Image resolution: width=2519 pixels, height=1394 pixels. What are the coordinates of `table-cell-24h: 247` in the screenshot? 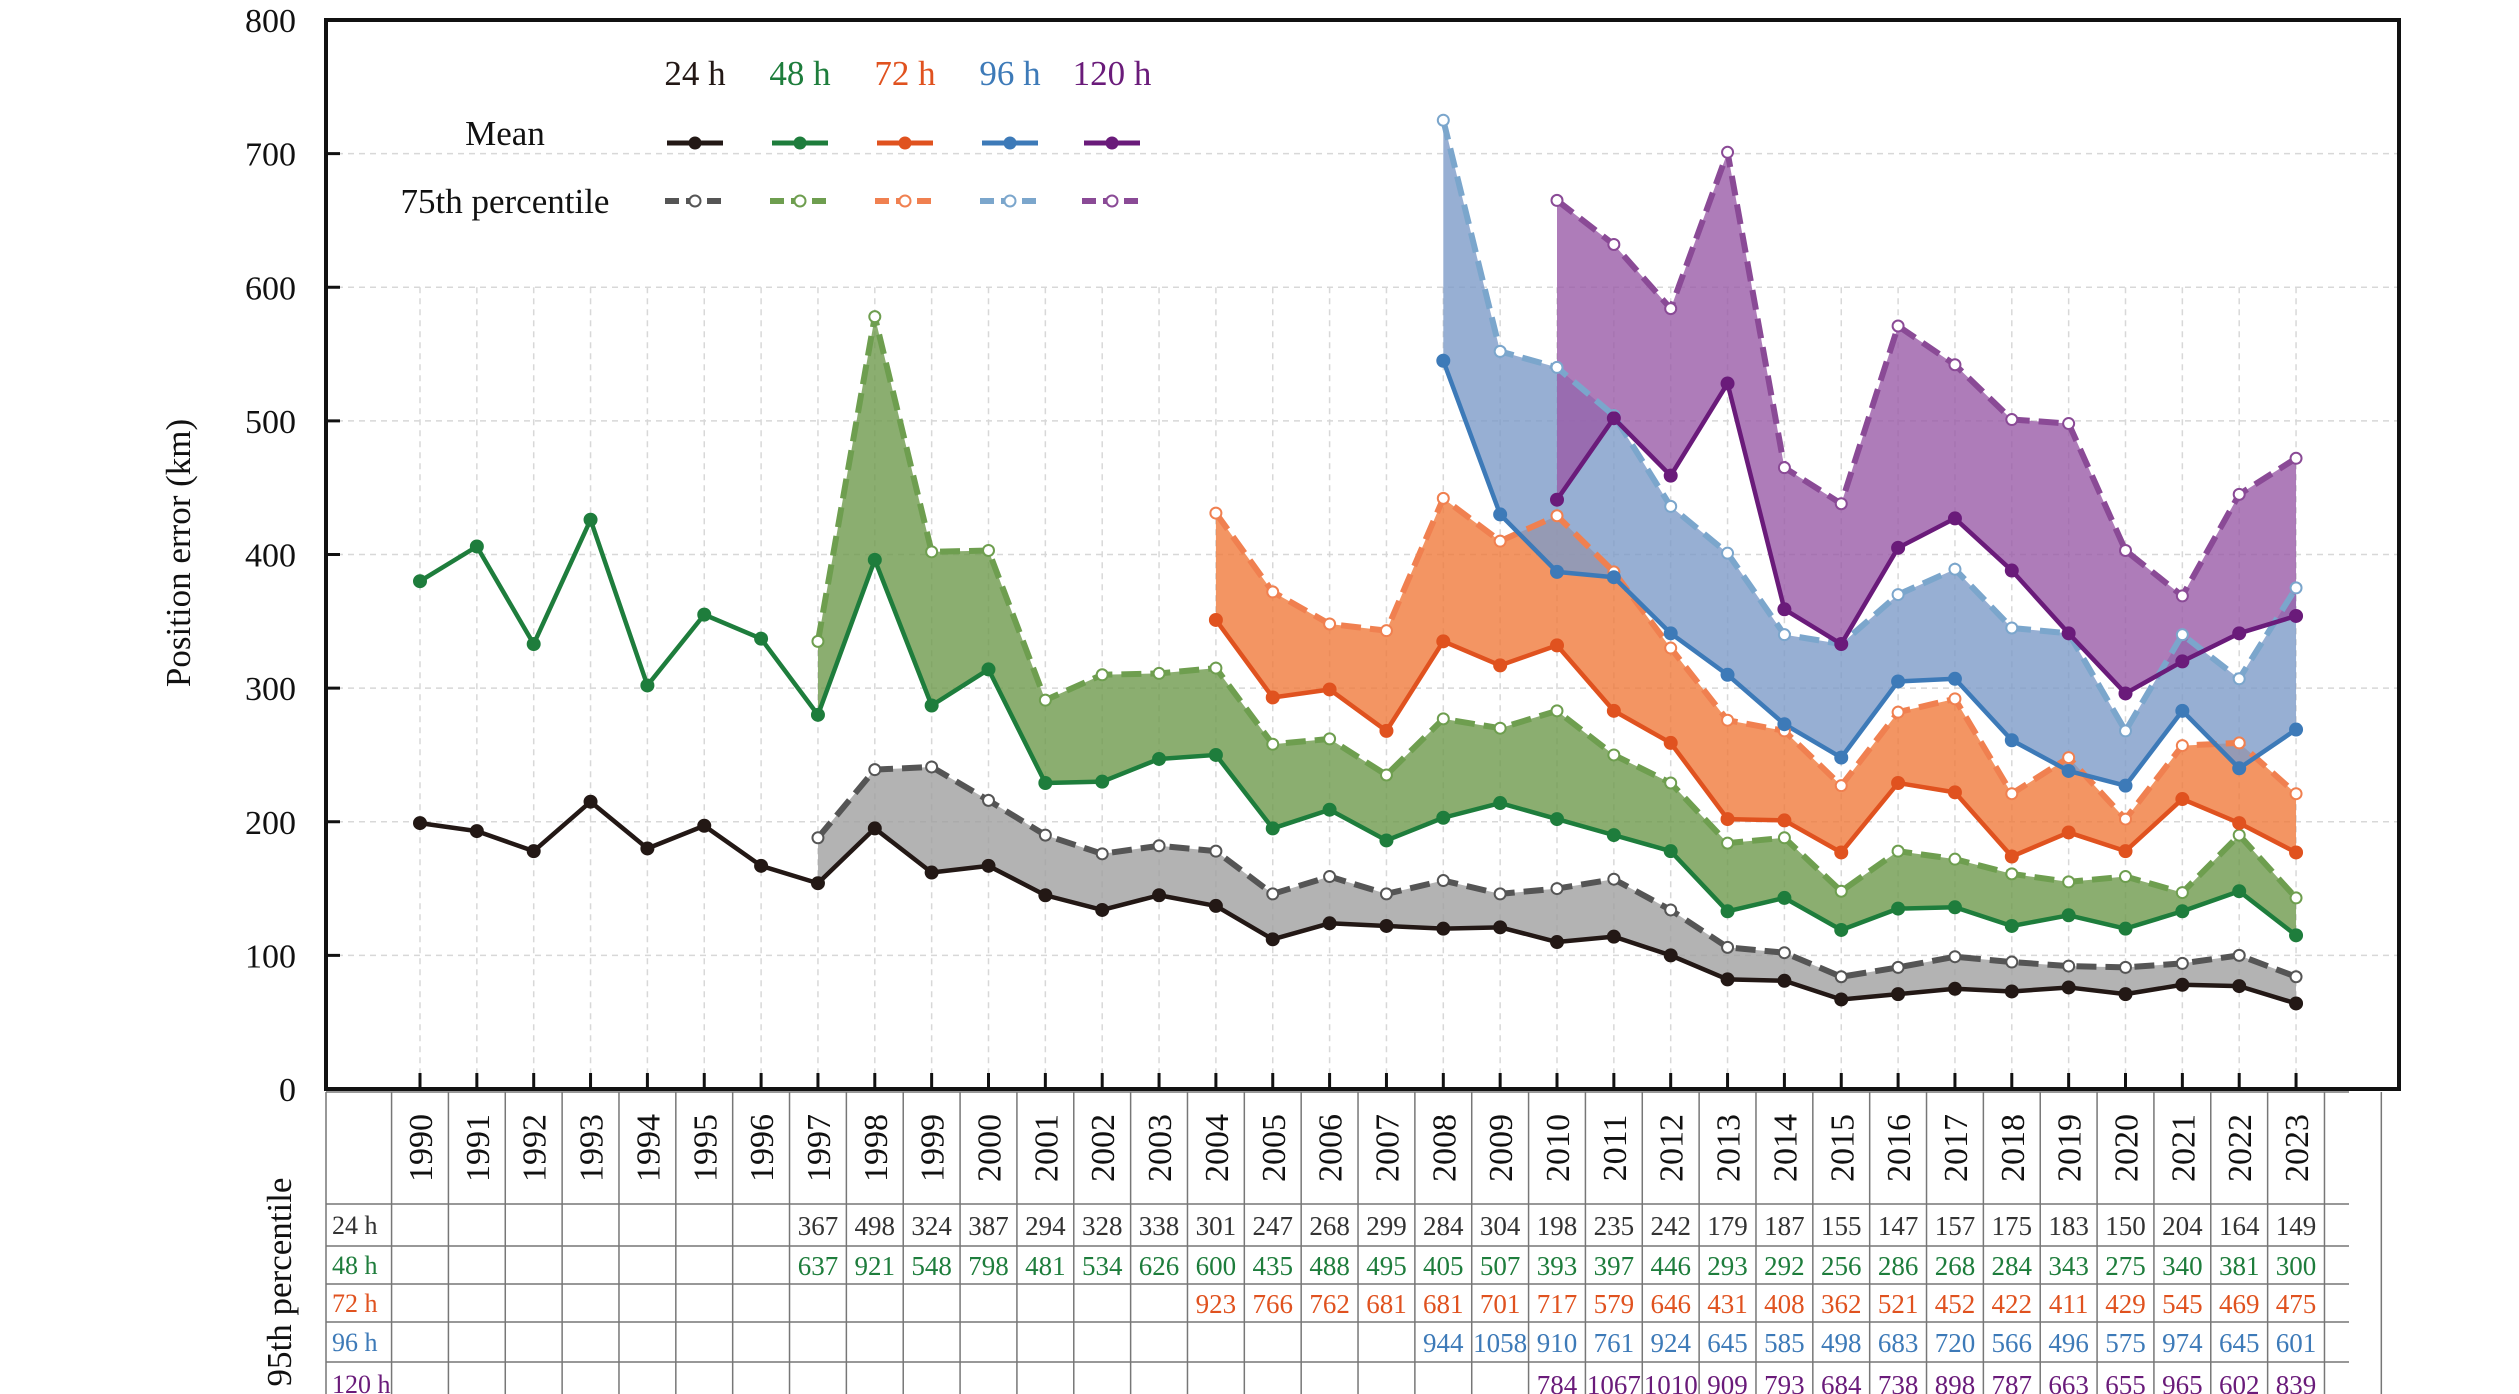 It's located at (1273, 1226).